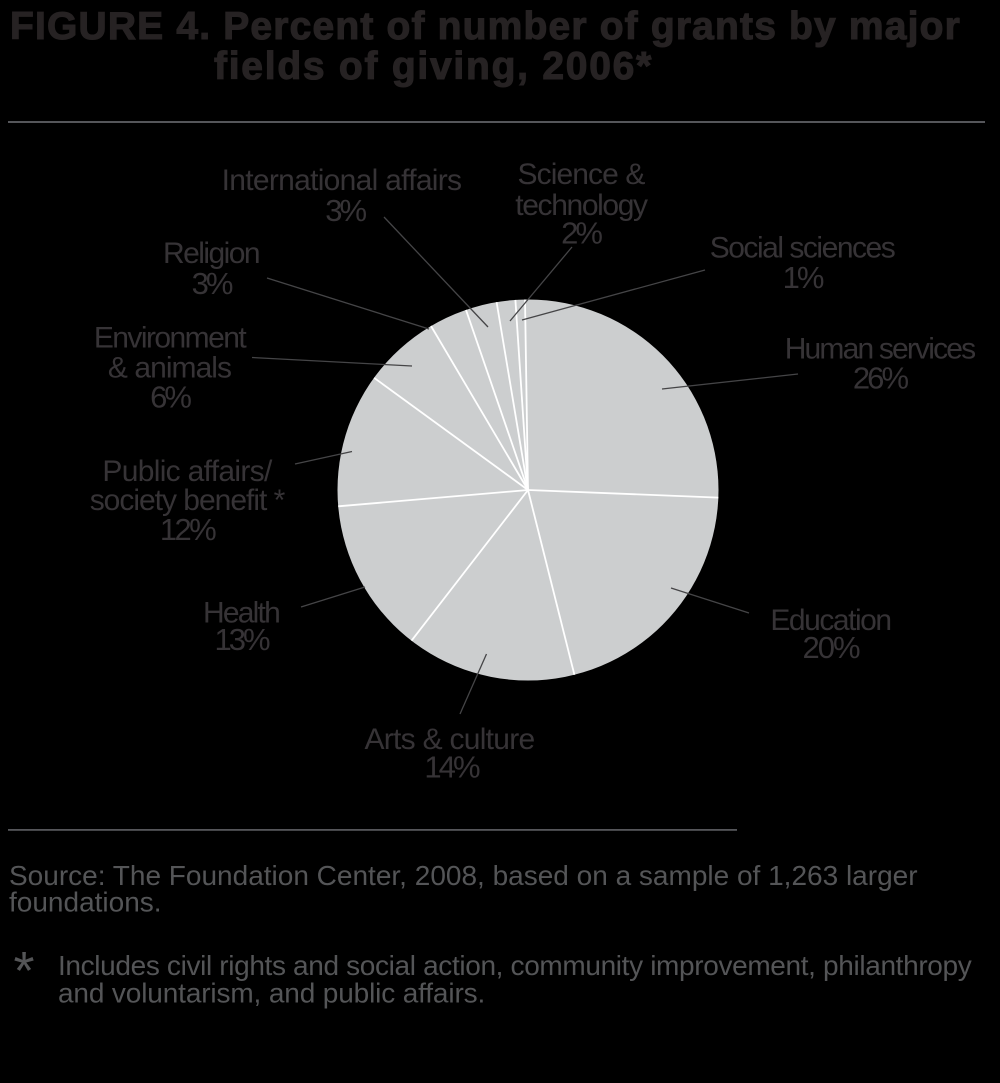 The width and height of the screenshot is (1000, 1083). I want to click on svg-text: Public affairs/, so click(187, 471).